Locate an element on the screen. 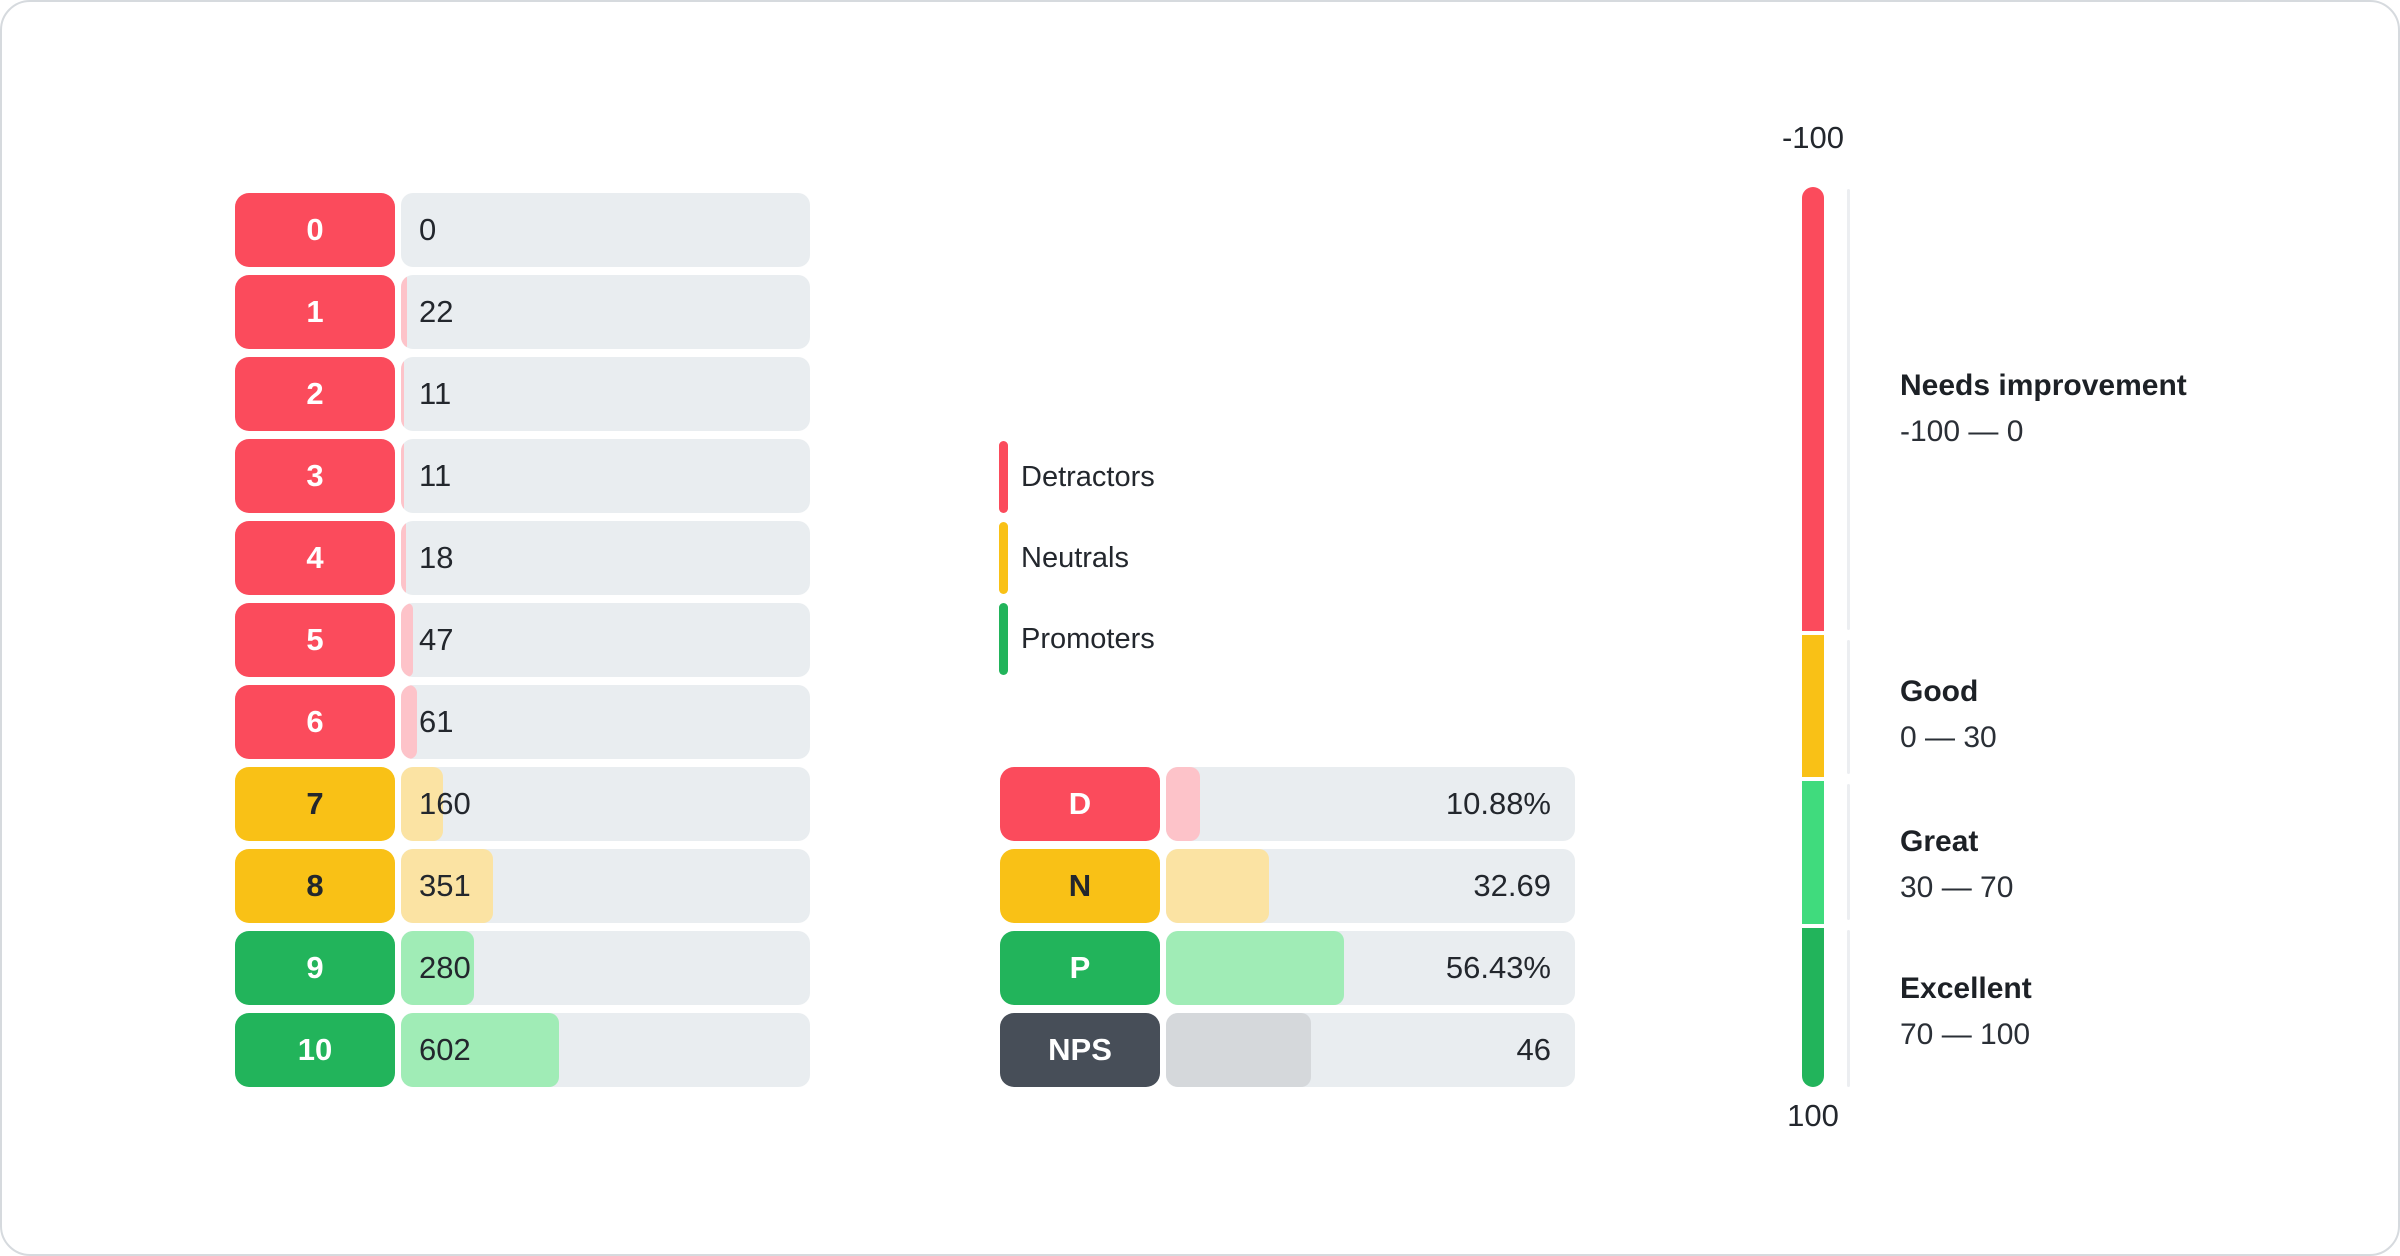 The height and width of the screenshot is (1256, 2400). score-badge-10: 10 is located at coordinates (315, 1050).